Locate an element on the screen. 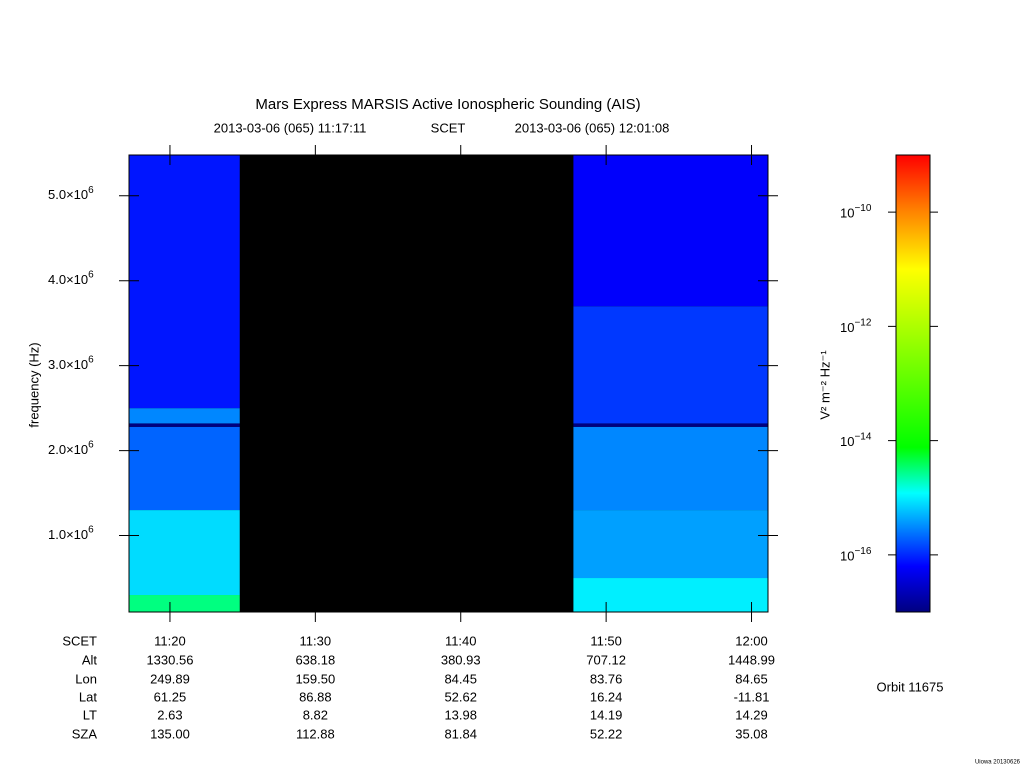  ephemeris-value: 135.00 is located at coordinates (170, 733).